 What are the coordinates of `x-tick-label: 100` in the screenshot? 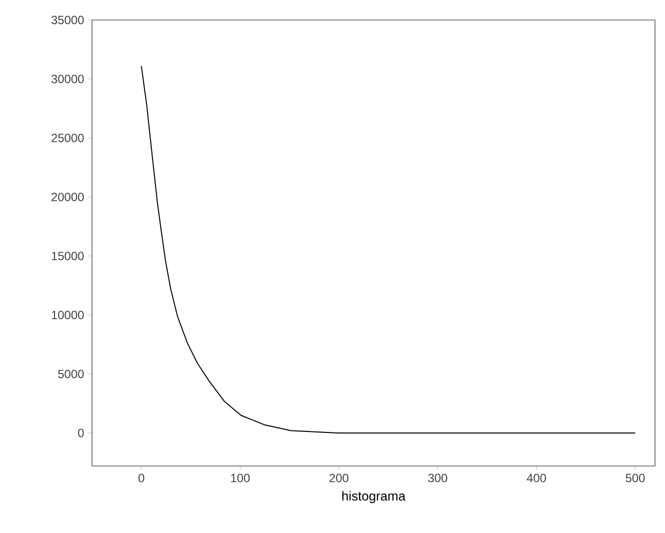 It's located at (240, 478).